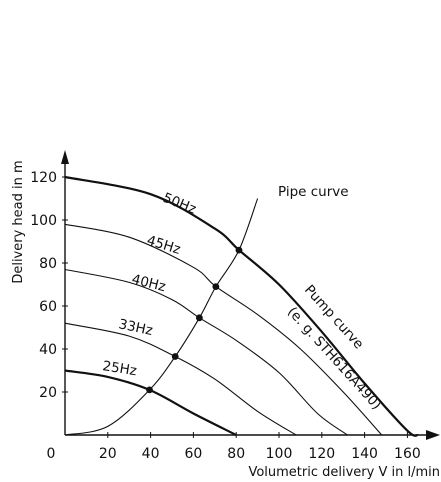  What do you see at coordinates (313, 192) in the screenshot?
I see `pipe-curve-label: Pipe curve` at bounding box center [313, 192].